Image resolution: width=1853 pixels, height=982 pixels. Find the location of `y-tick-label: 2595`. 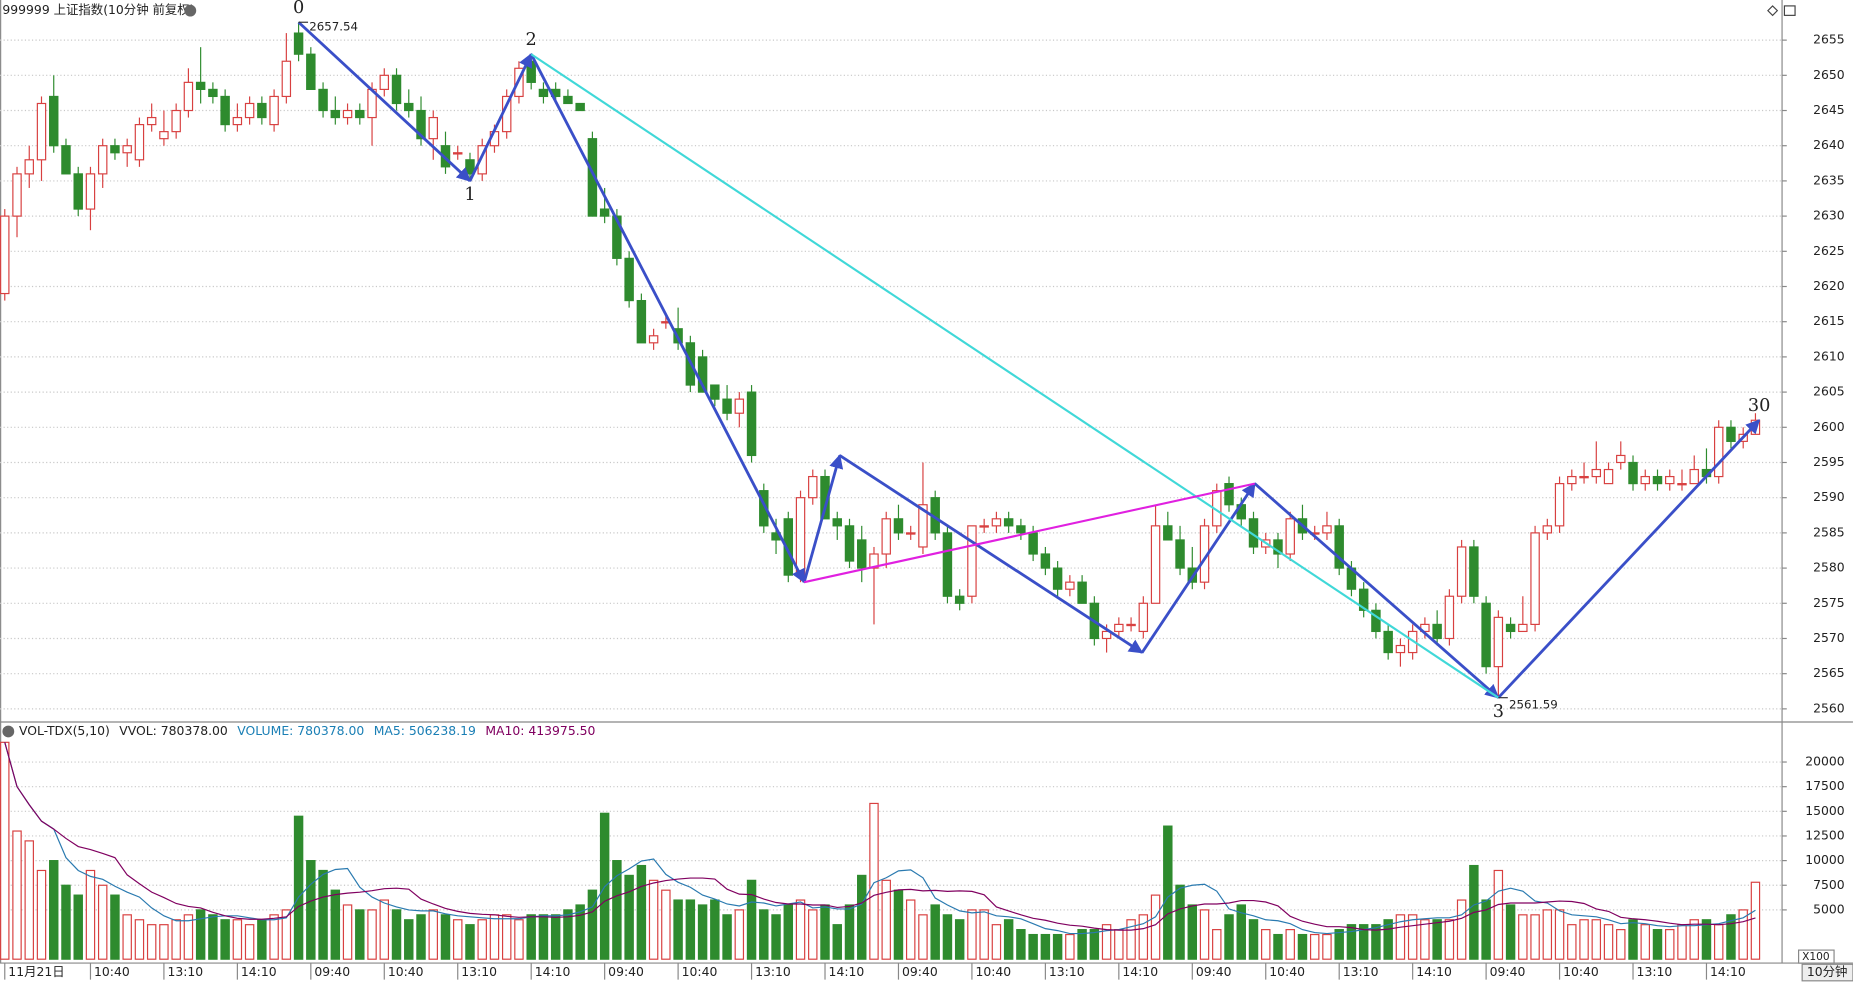

y-tick-label: 2595 is located at coordinates (1829, 461).